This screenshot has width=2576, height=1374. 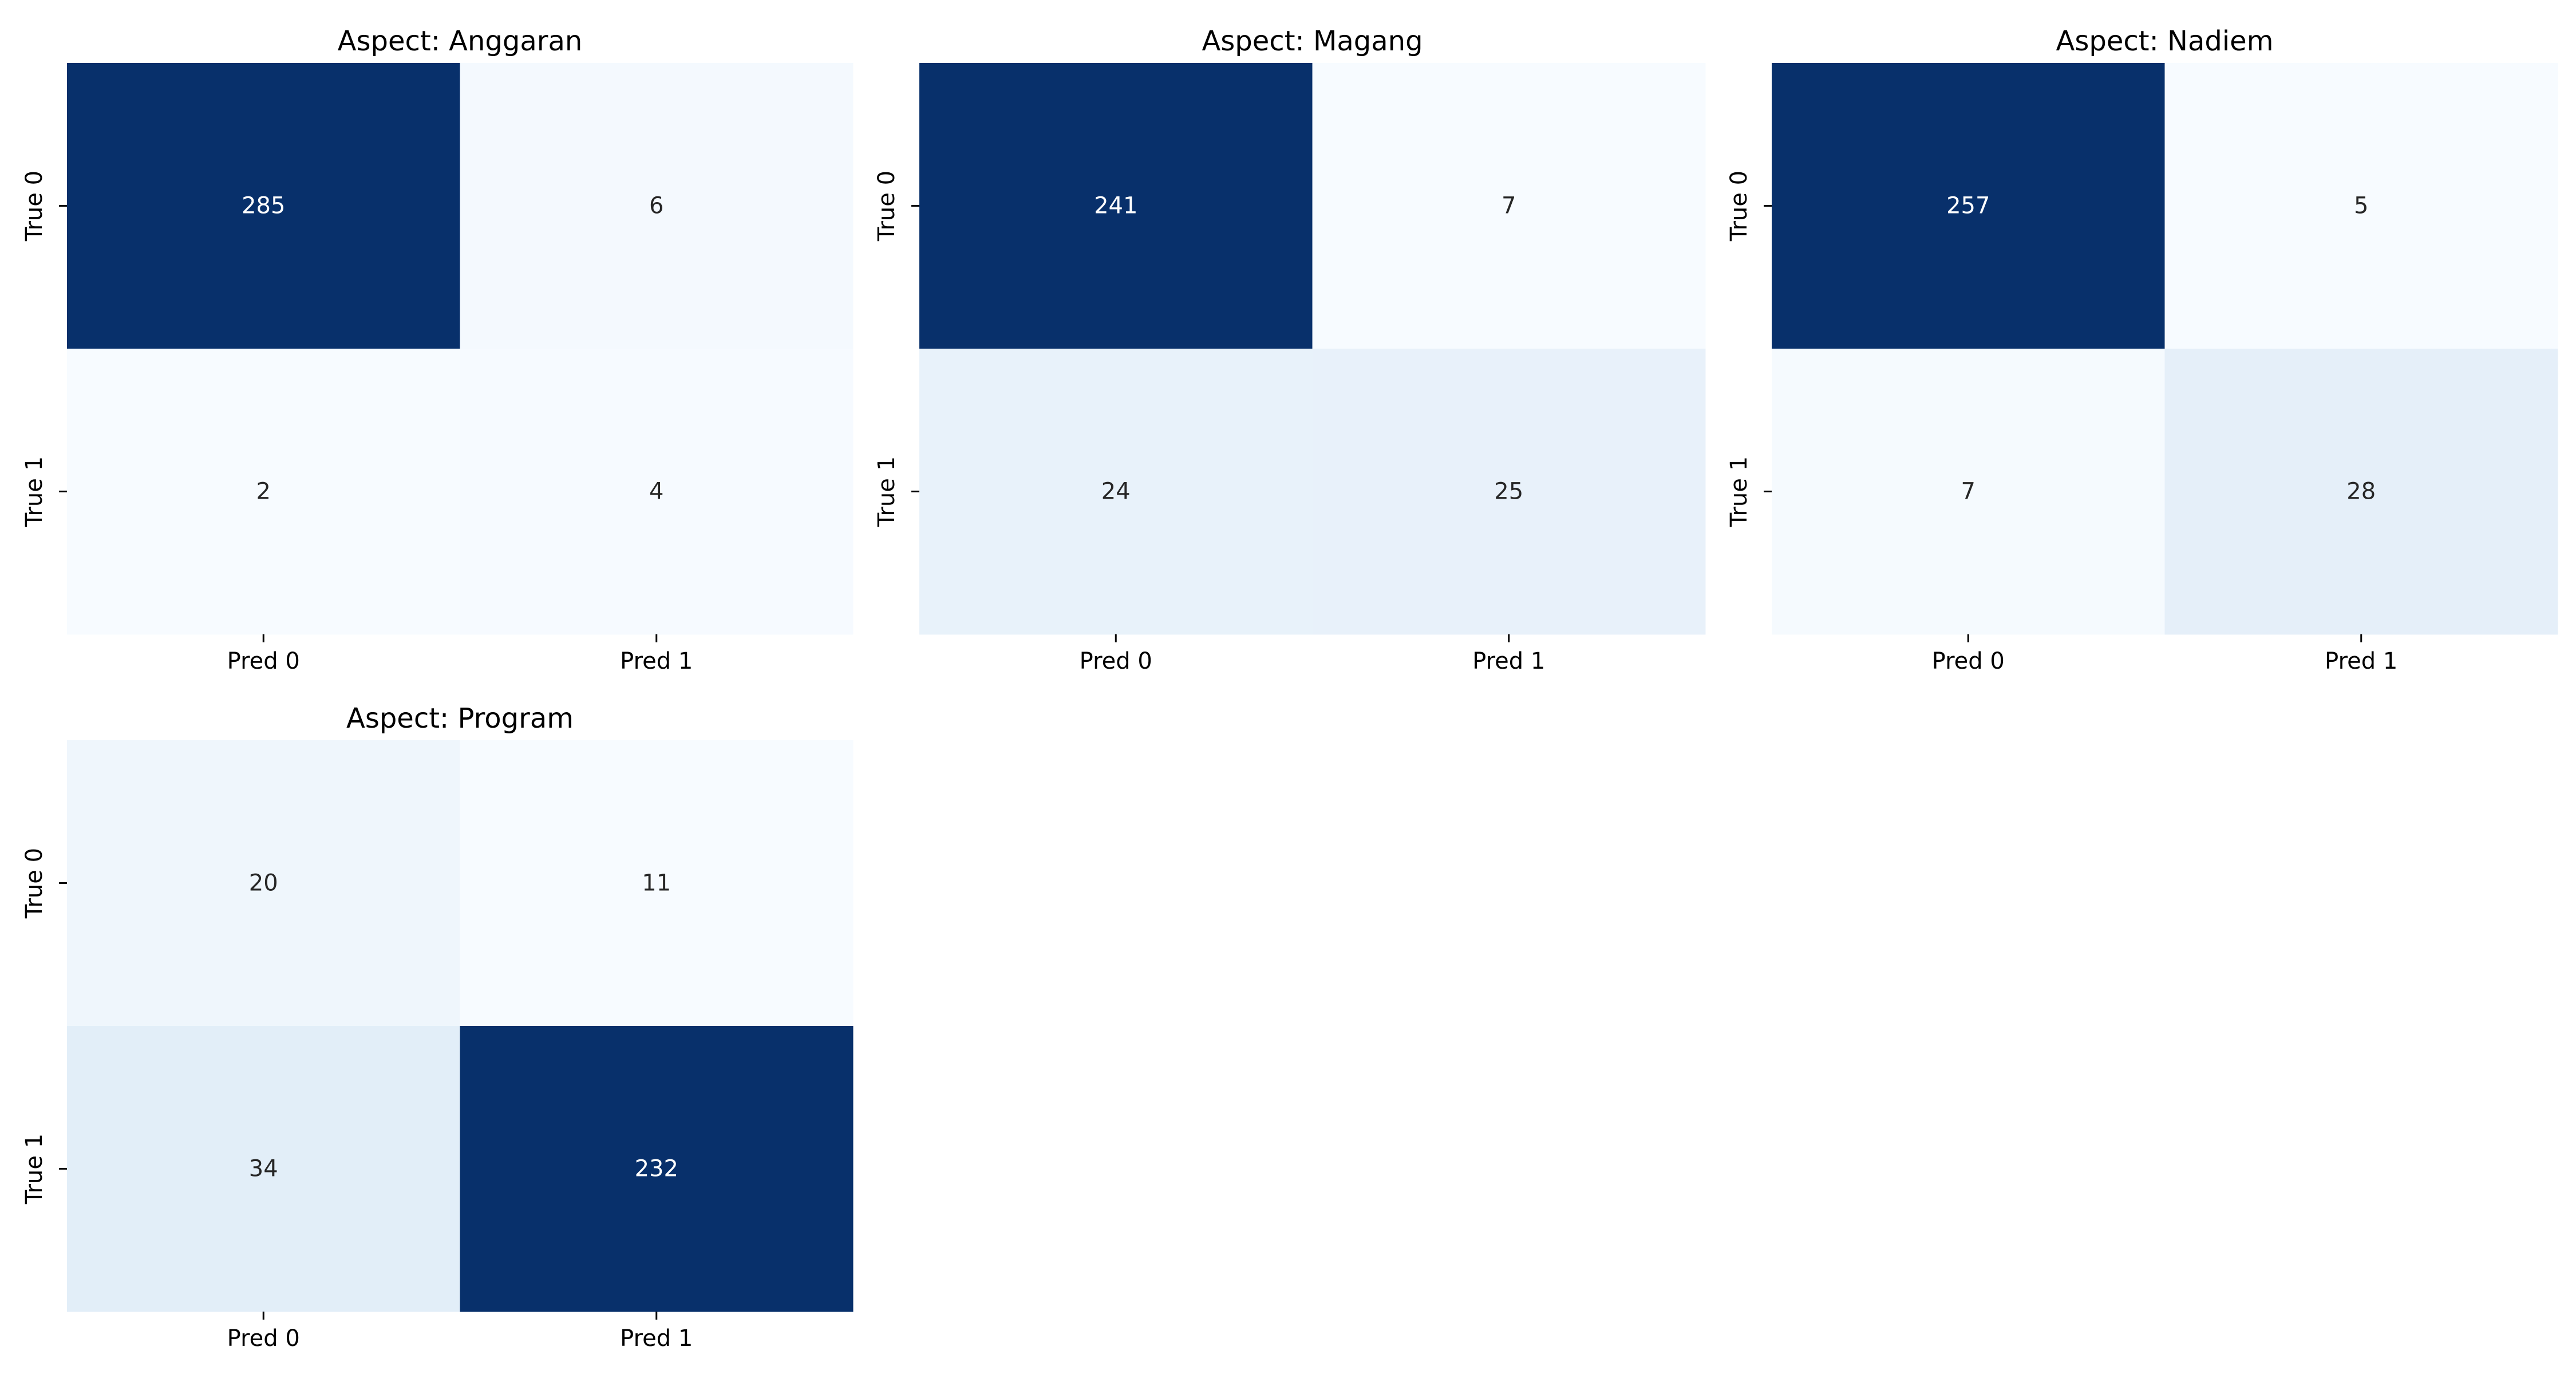 I want to click on cell-value-label: 285, so click(x=263, y=206).